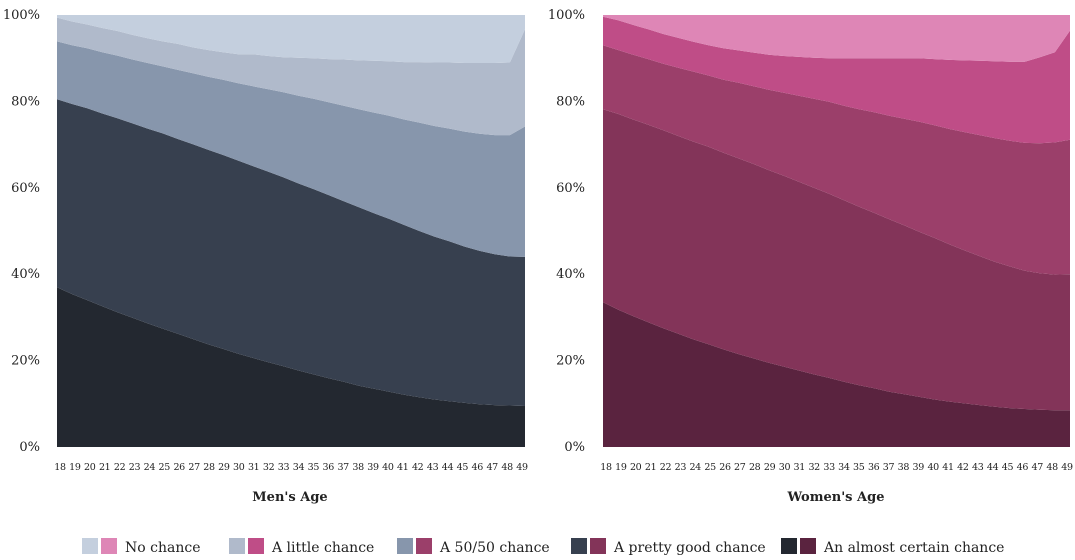  I want to click on women-area-a-little-chance, so click(836, 80).